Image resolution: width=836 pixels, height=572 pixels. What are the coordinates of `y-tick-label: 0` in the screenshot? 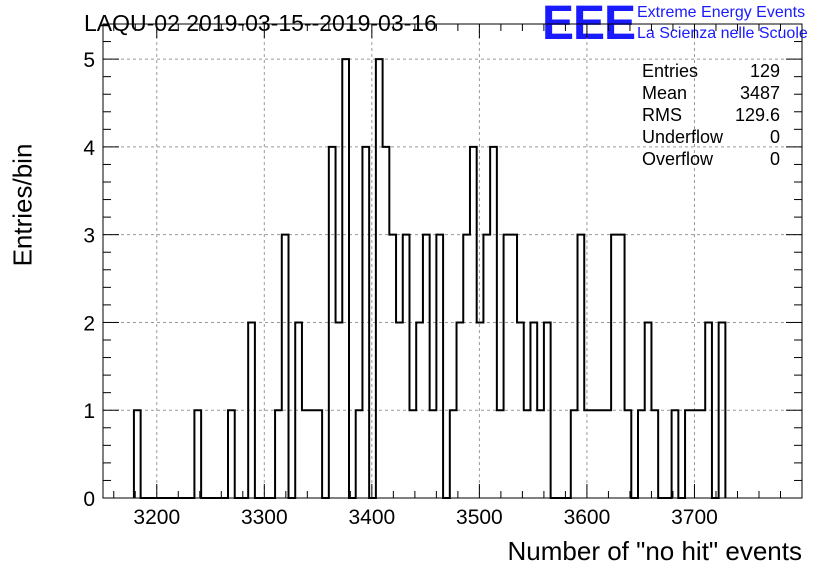 It's located at (89, 499).